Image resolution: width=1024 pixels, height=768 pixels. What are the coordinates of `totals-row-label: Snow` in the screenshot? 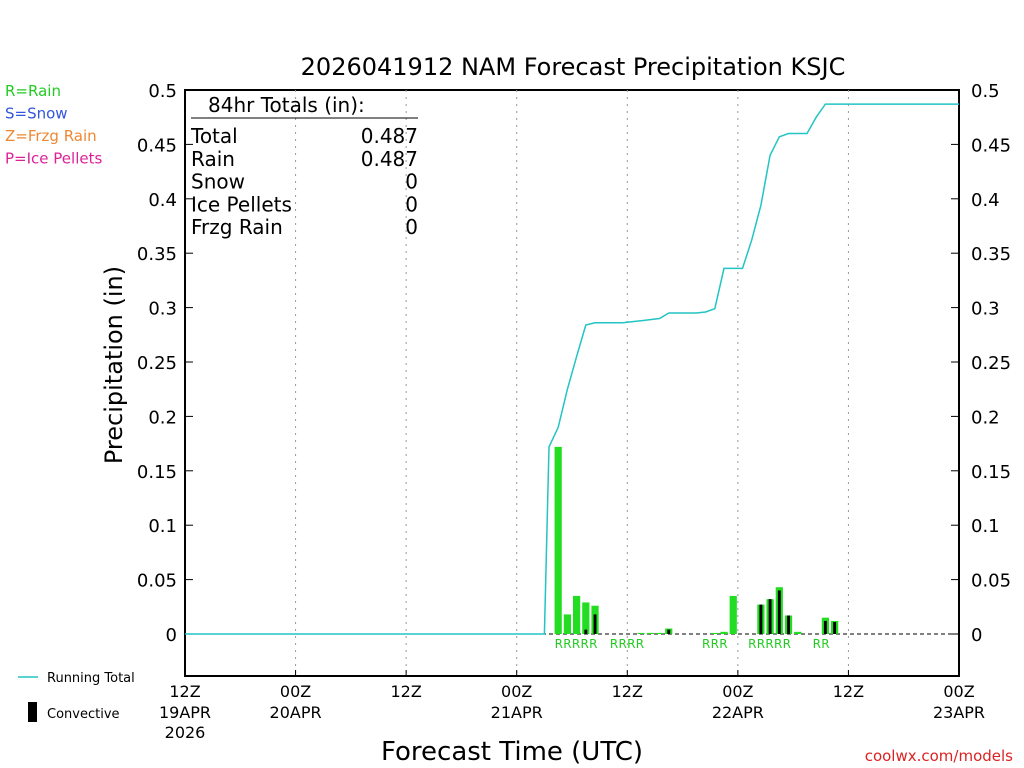 It's located at (218, 182).